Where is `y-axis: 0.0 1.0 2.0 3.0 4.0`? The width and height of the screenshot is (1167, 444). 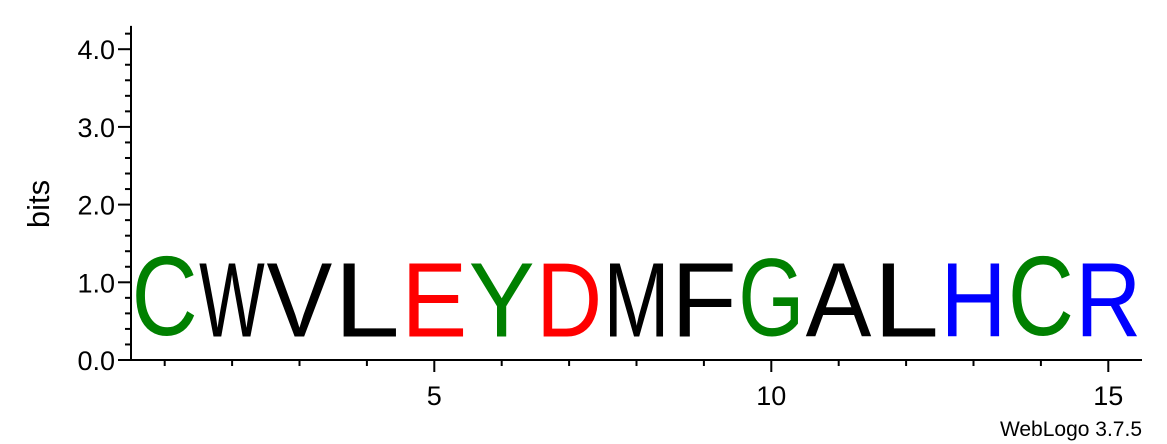
y-axis: 0.0 1.0 2.0 3.0 4.0 is located at coordinates (104, 200).